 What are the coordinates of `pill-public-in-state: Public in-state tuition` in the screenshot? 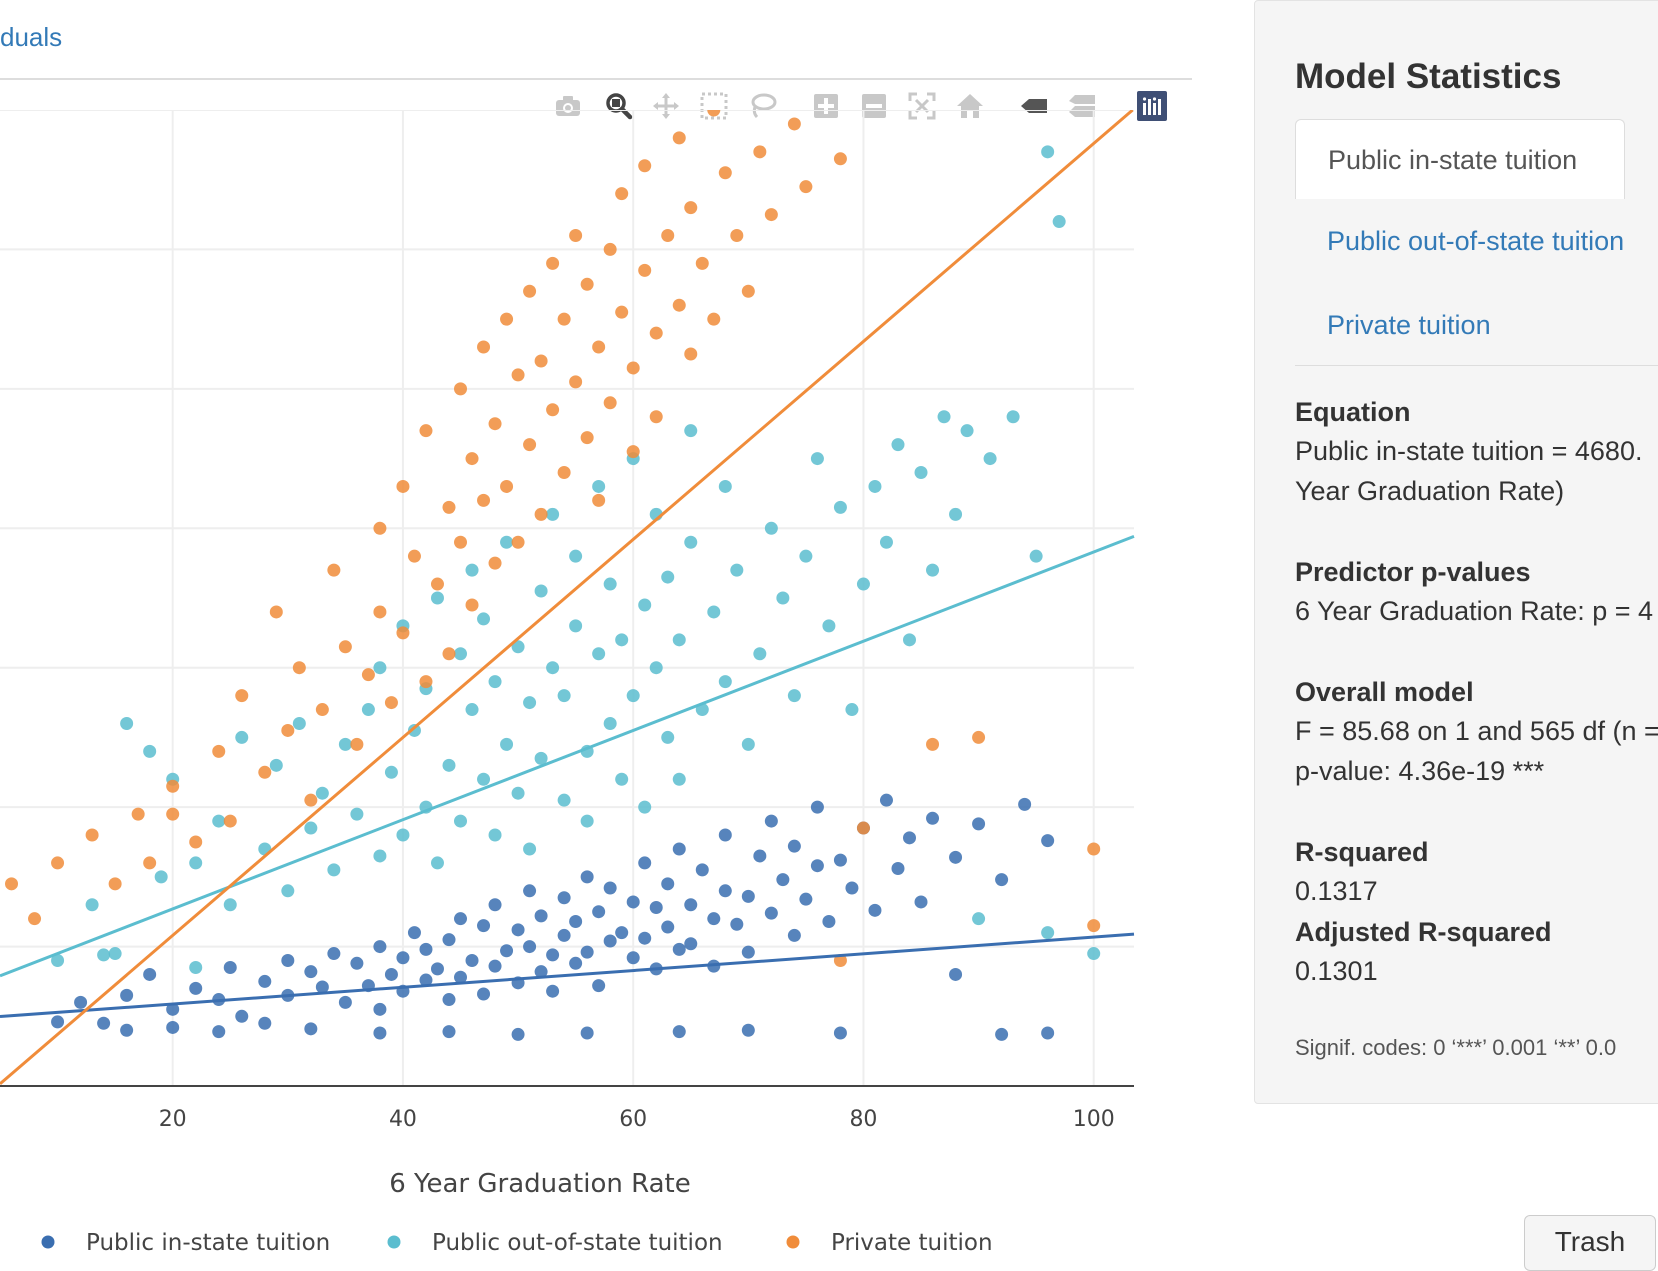 It's located at (1460, 159).